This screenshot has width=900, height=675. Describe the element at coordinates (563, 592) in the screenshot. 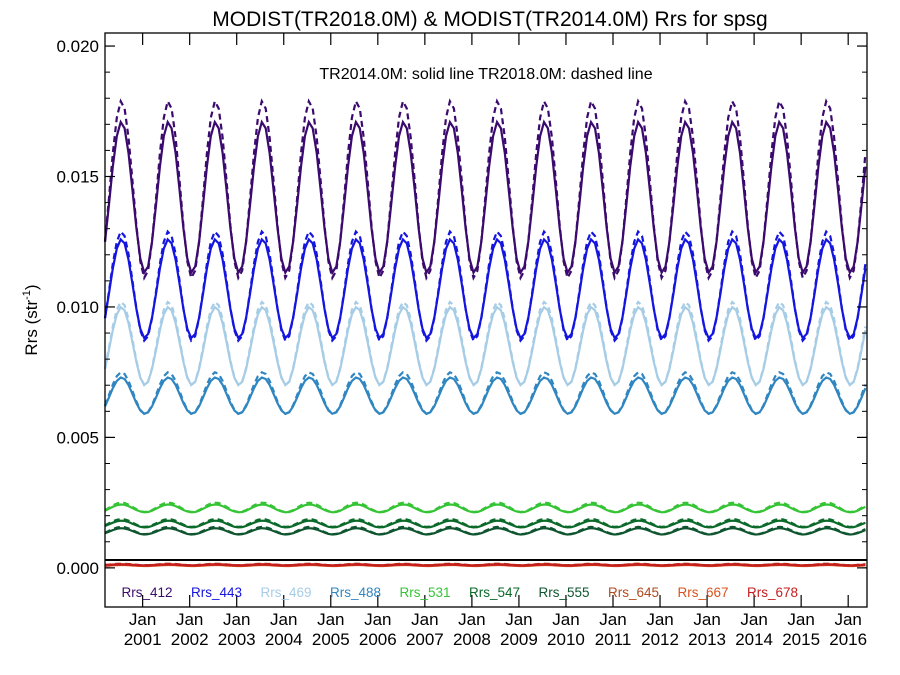

I see `legend-item-rrs-555: Rrs_555` at that location.